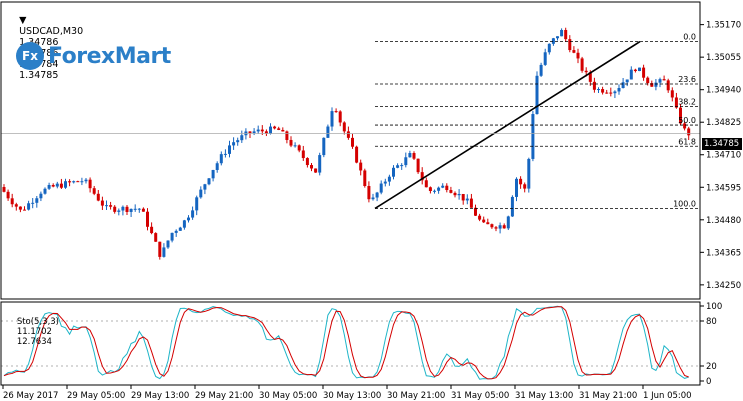 The image size is (743, 401). Describe the element at coordinates (689, 37) in the screenshot. I see `fib-level-label: 0.0` at that location.